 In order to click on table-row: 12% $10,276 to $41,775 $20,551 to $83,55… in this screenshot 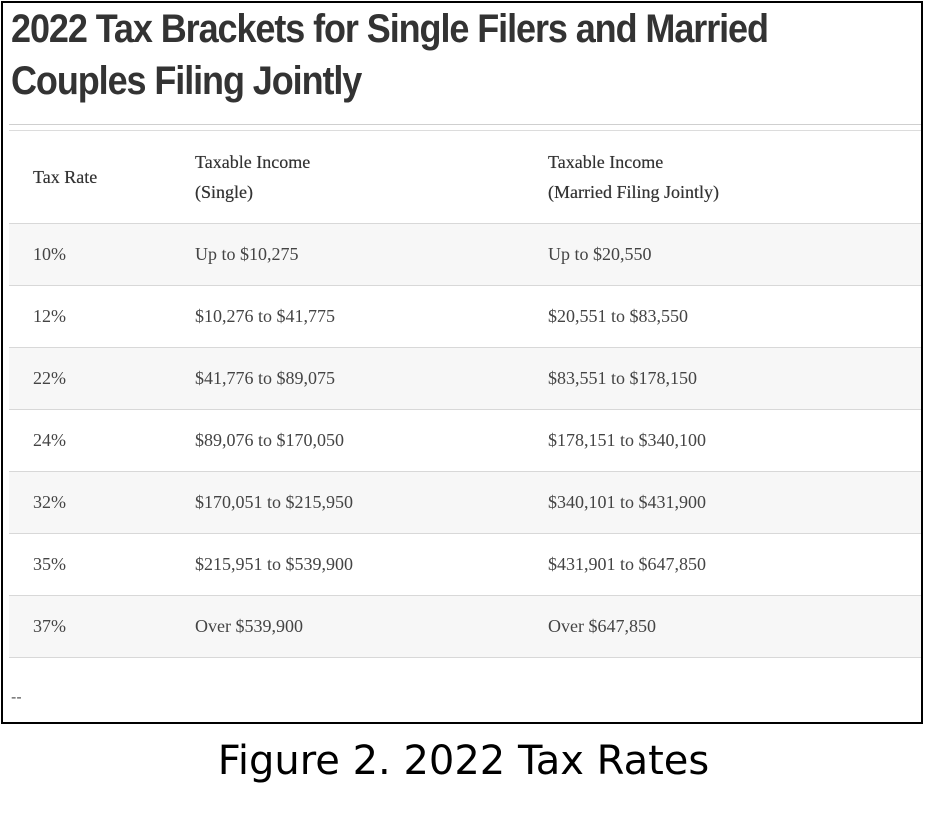, I will do `click(465, 316)`.